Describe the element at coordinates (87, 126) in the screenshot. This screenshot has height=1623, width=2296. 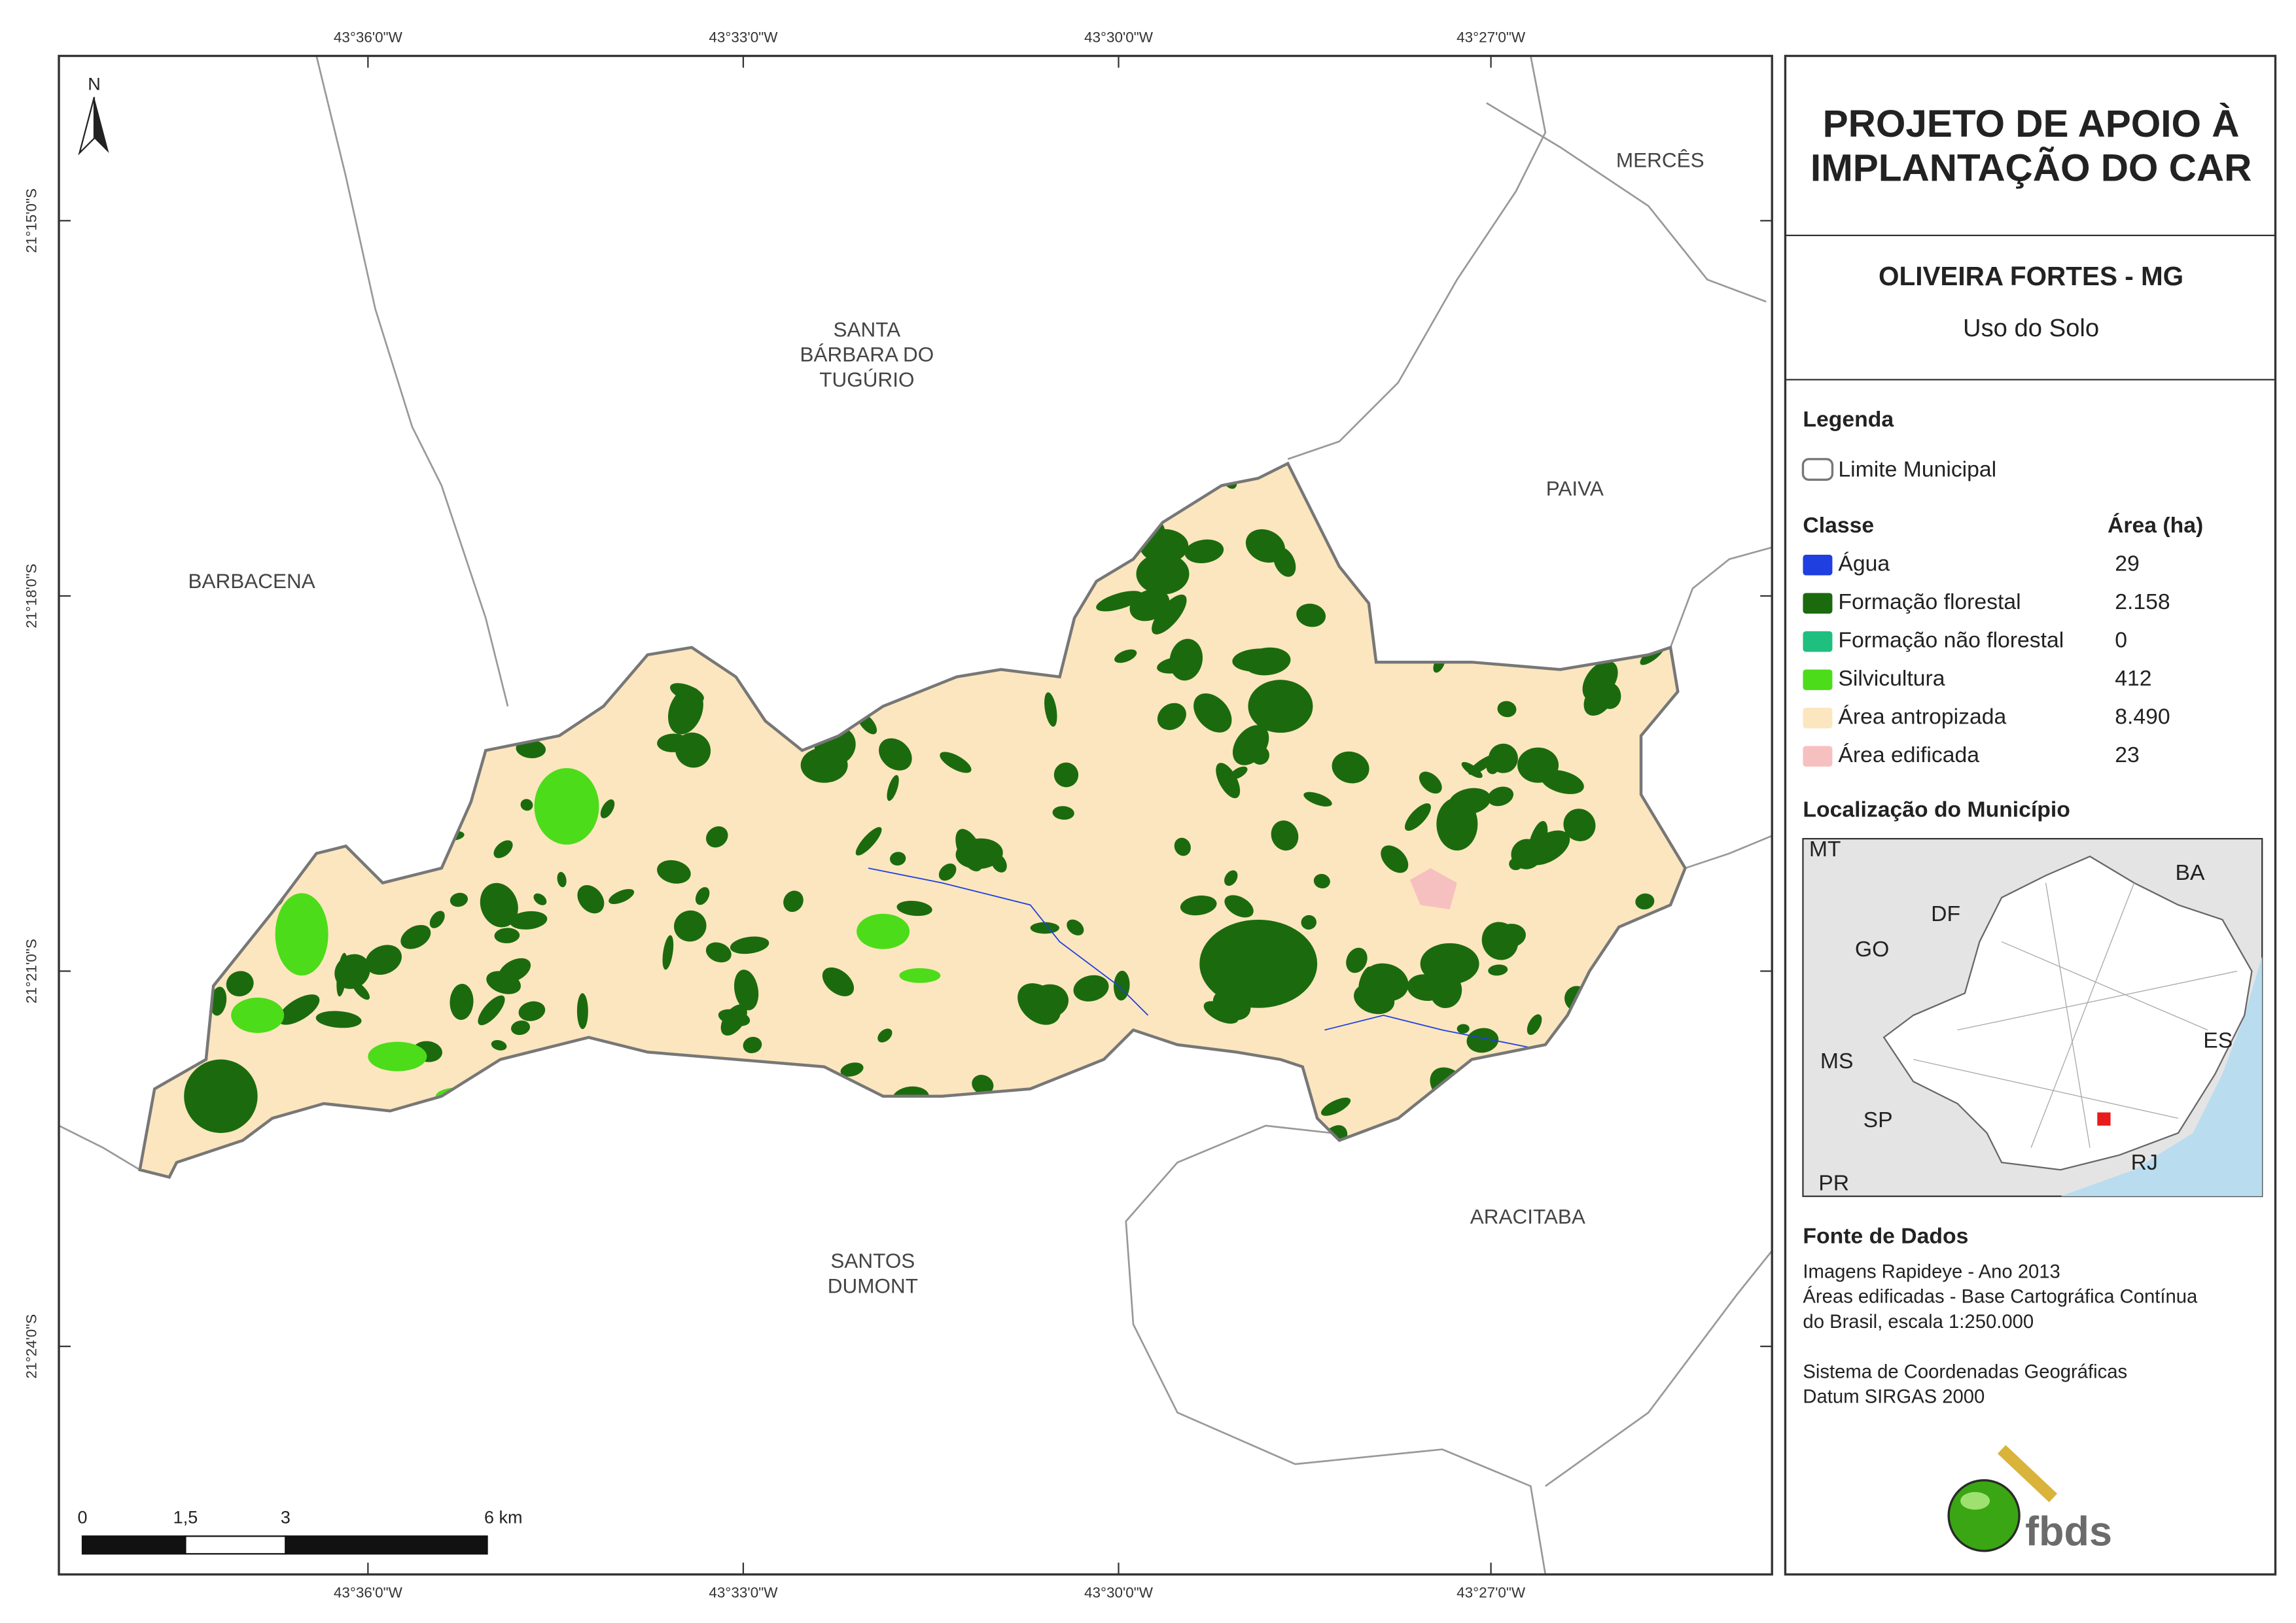
I see `north-arrow` at that location.